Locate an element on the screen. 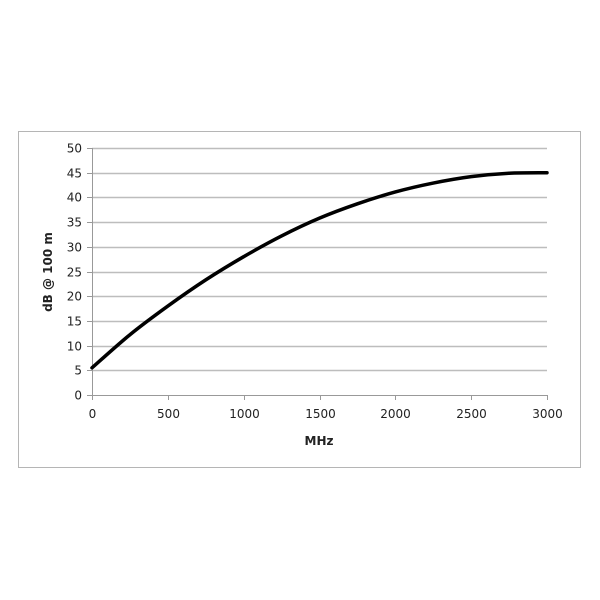  y-axis-label: dB @ 100 m is located at coordinates (48, 272).